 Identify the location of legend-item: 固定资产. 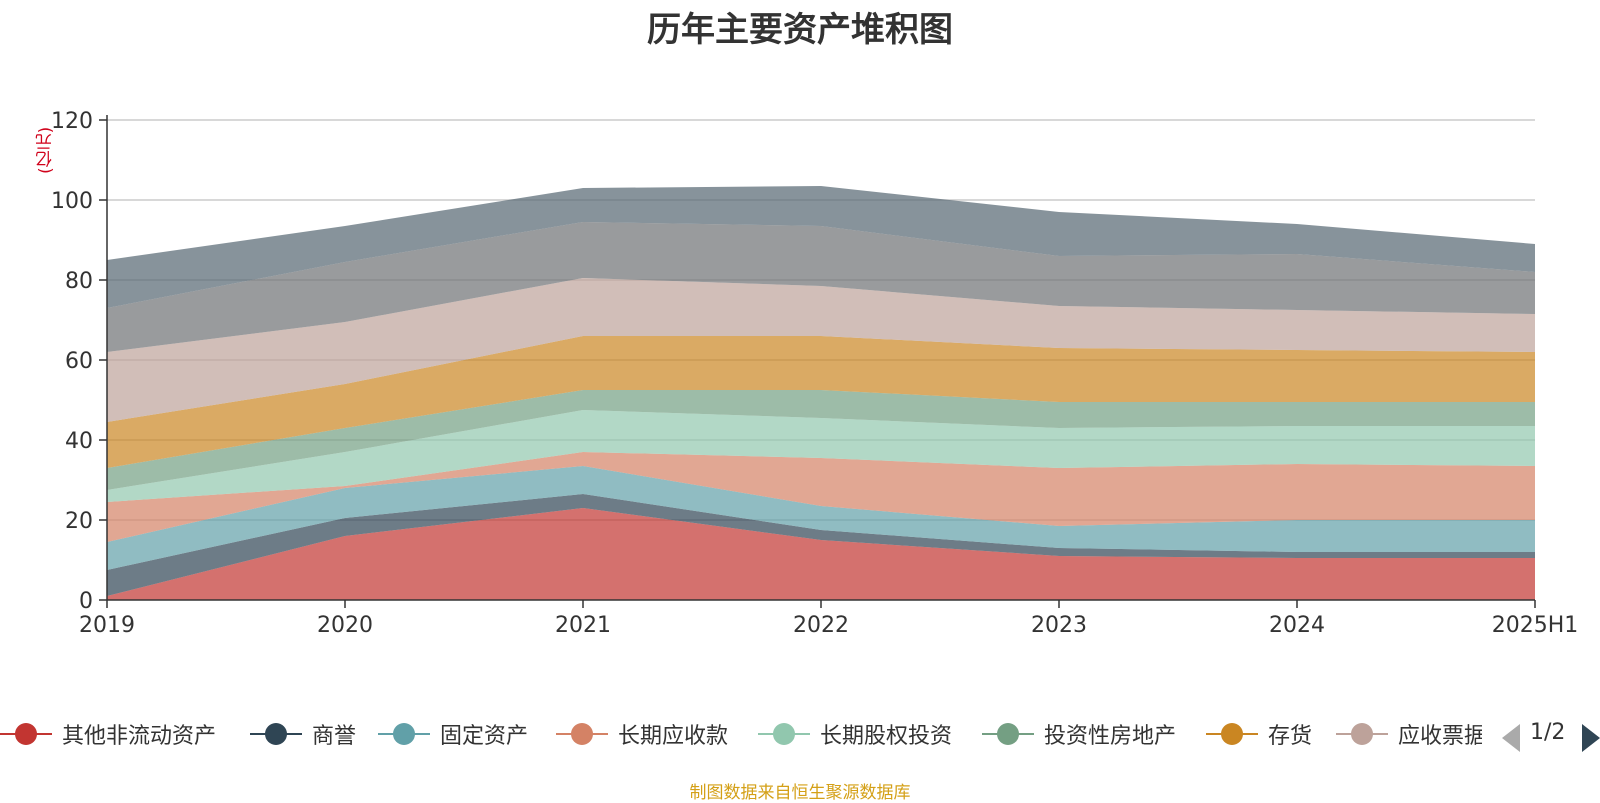
(453, 734).